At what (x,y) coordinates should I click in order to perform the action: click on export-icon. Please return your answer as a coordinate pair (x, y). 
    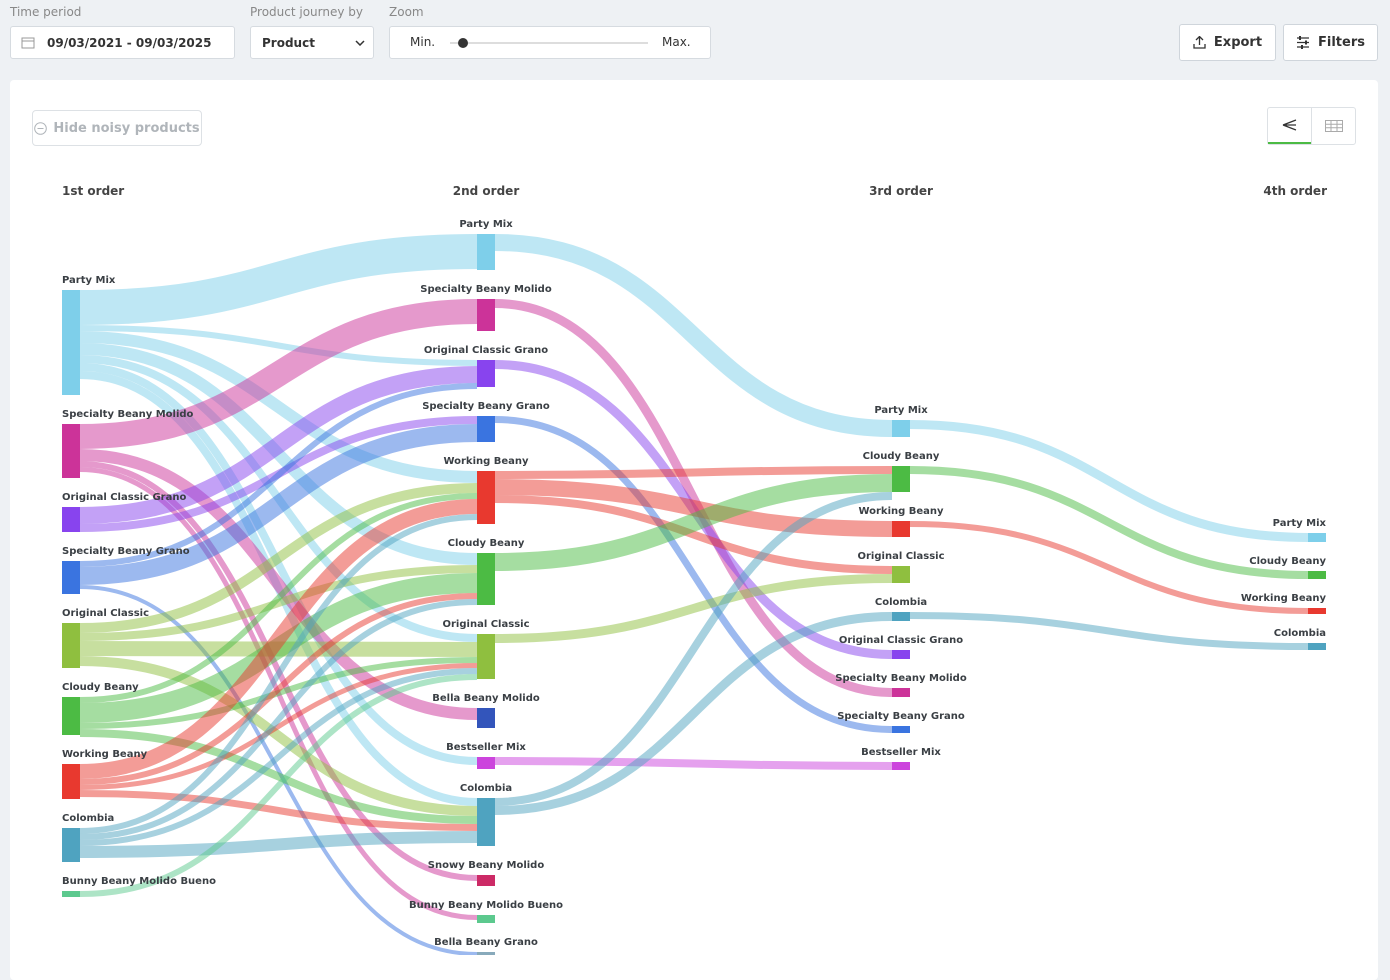
    Looking at the image, I should click on (1199, 42).